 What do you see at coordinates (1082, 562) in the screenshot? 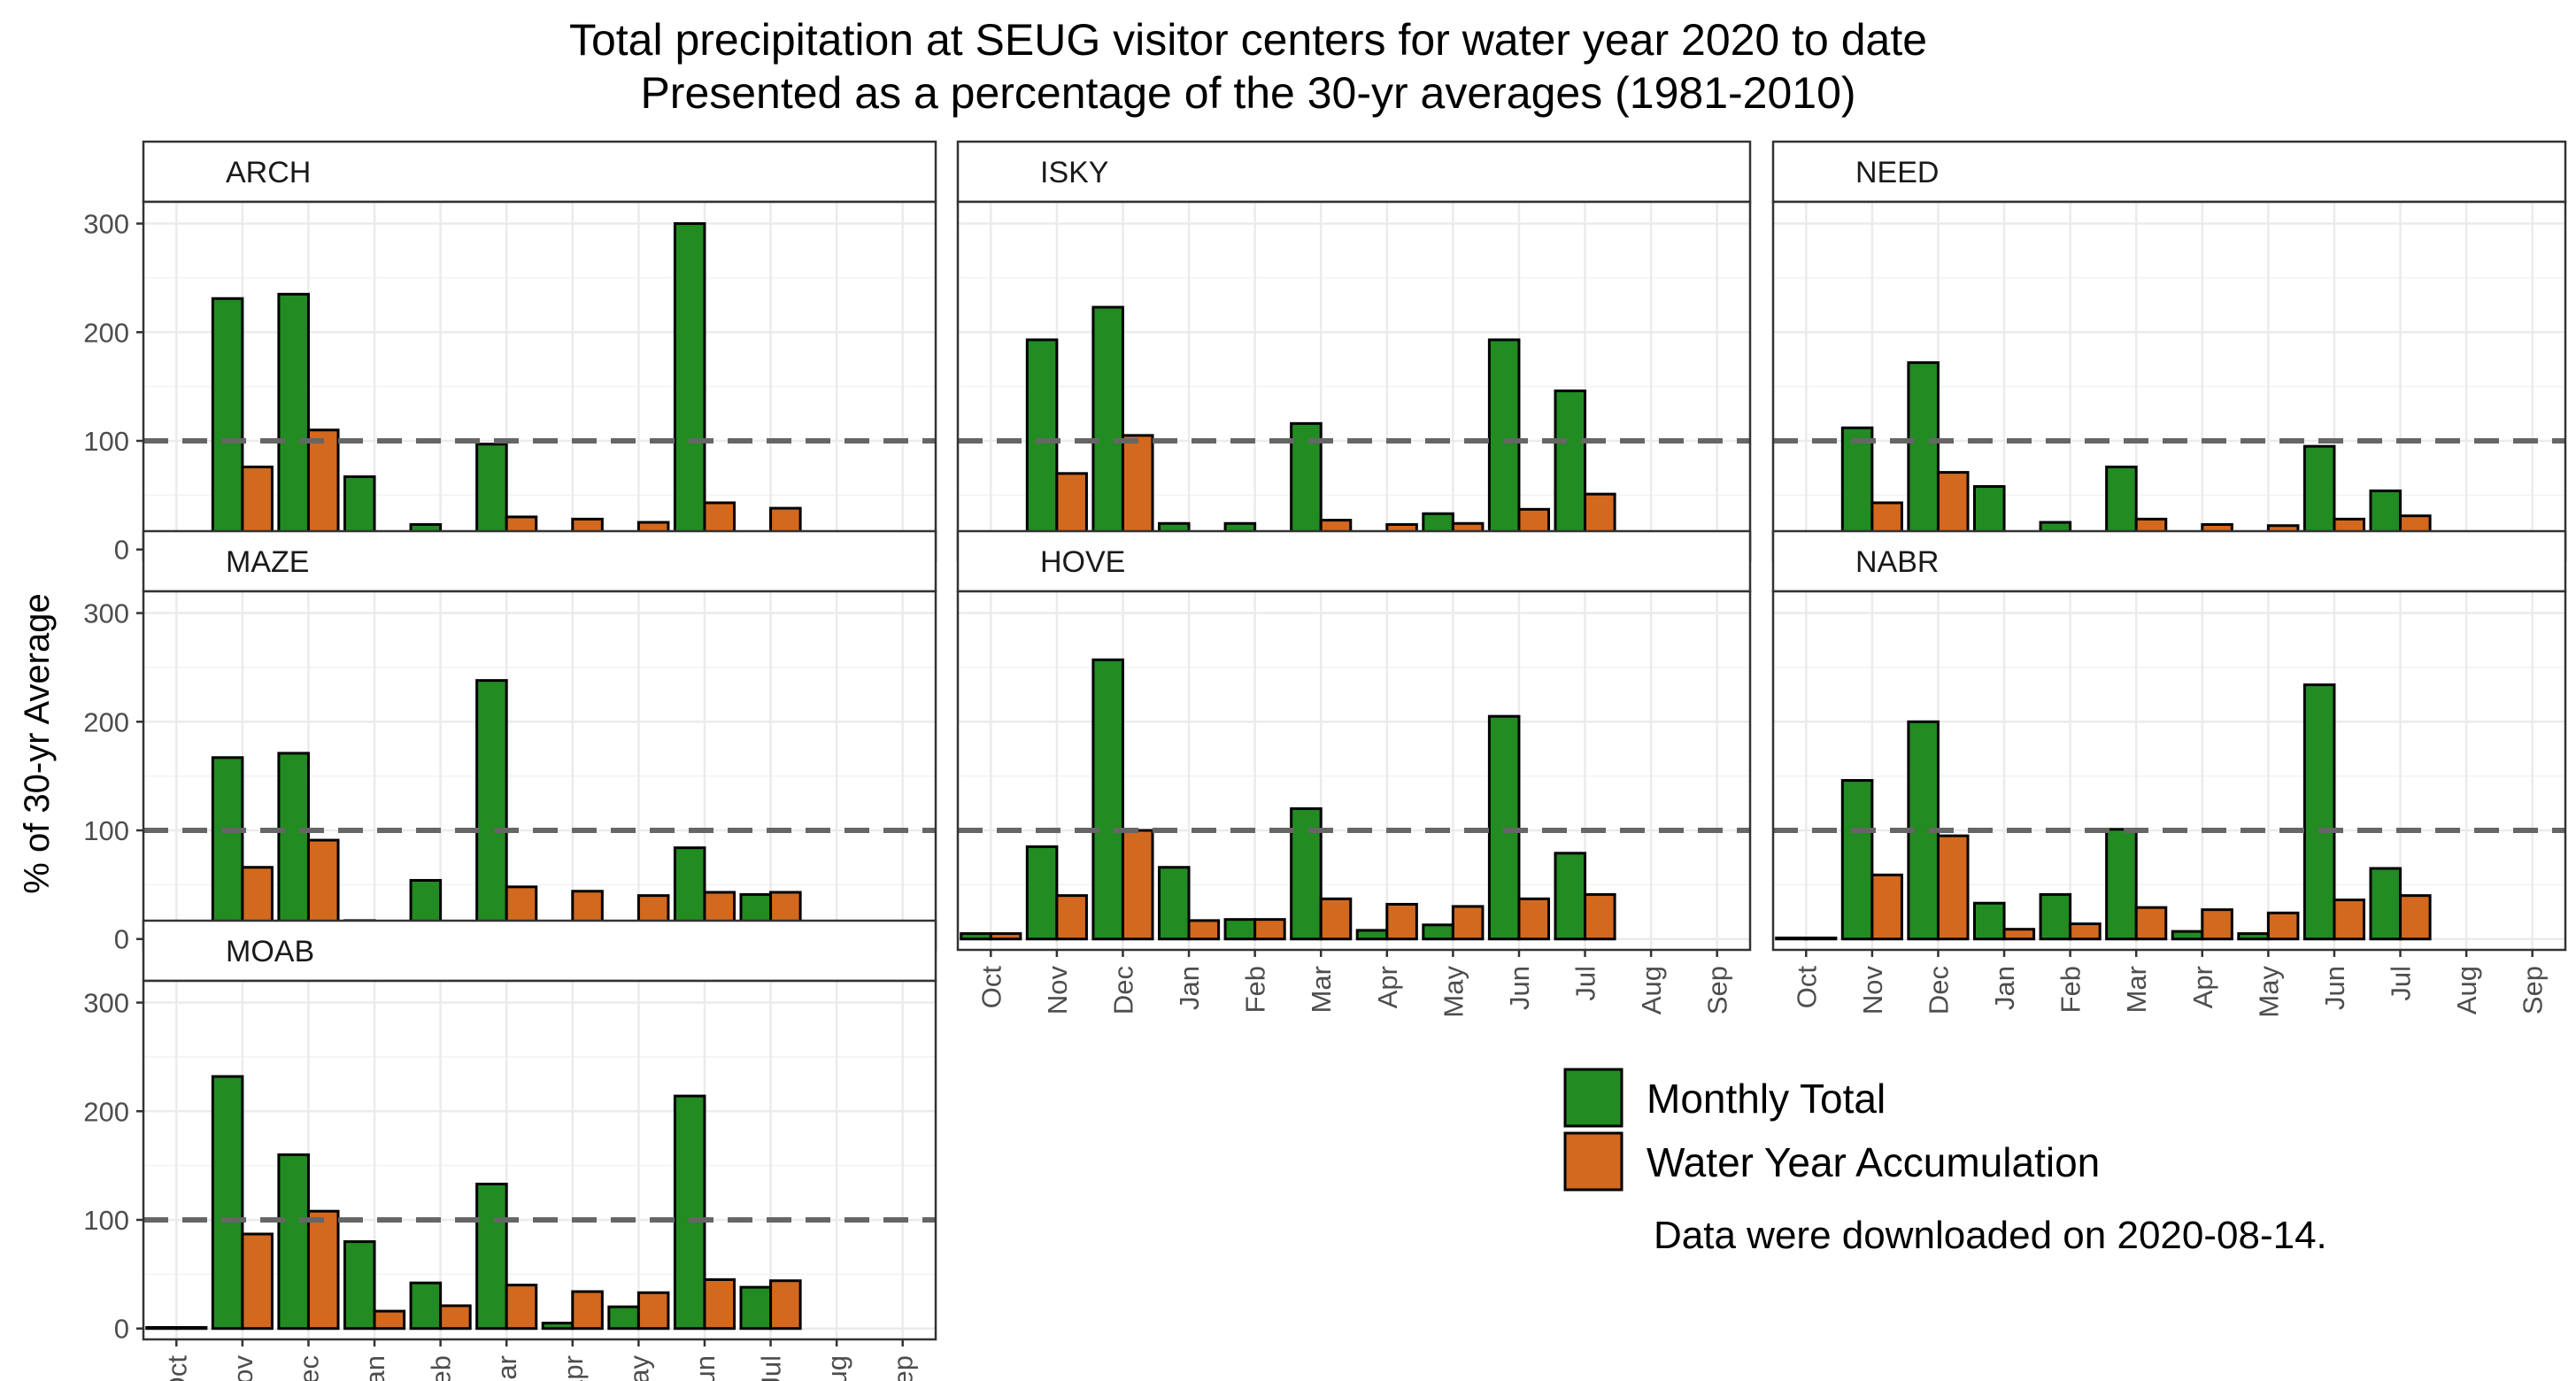
I see `panel-strip-label: HOVE` at bounding box center [1082, 562].